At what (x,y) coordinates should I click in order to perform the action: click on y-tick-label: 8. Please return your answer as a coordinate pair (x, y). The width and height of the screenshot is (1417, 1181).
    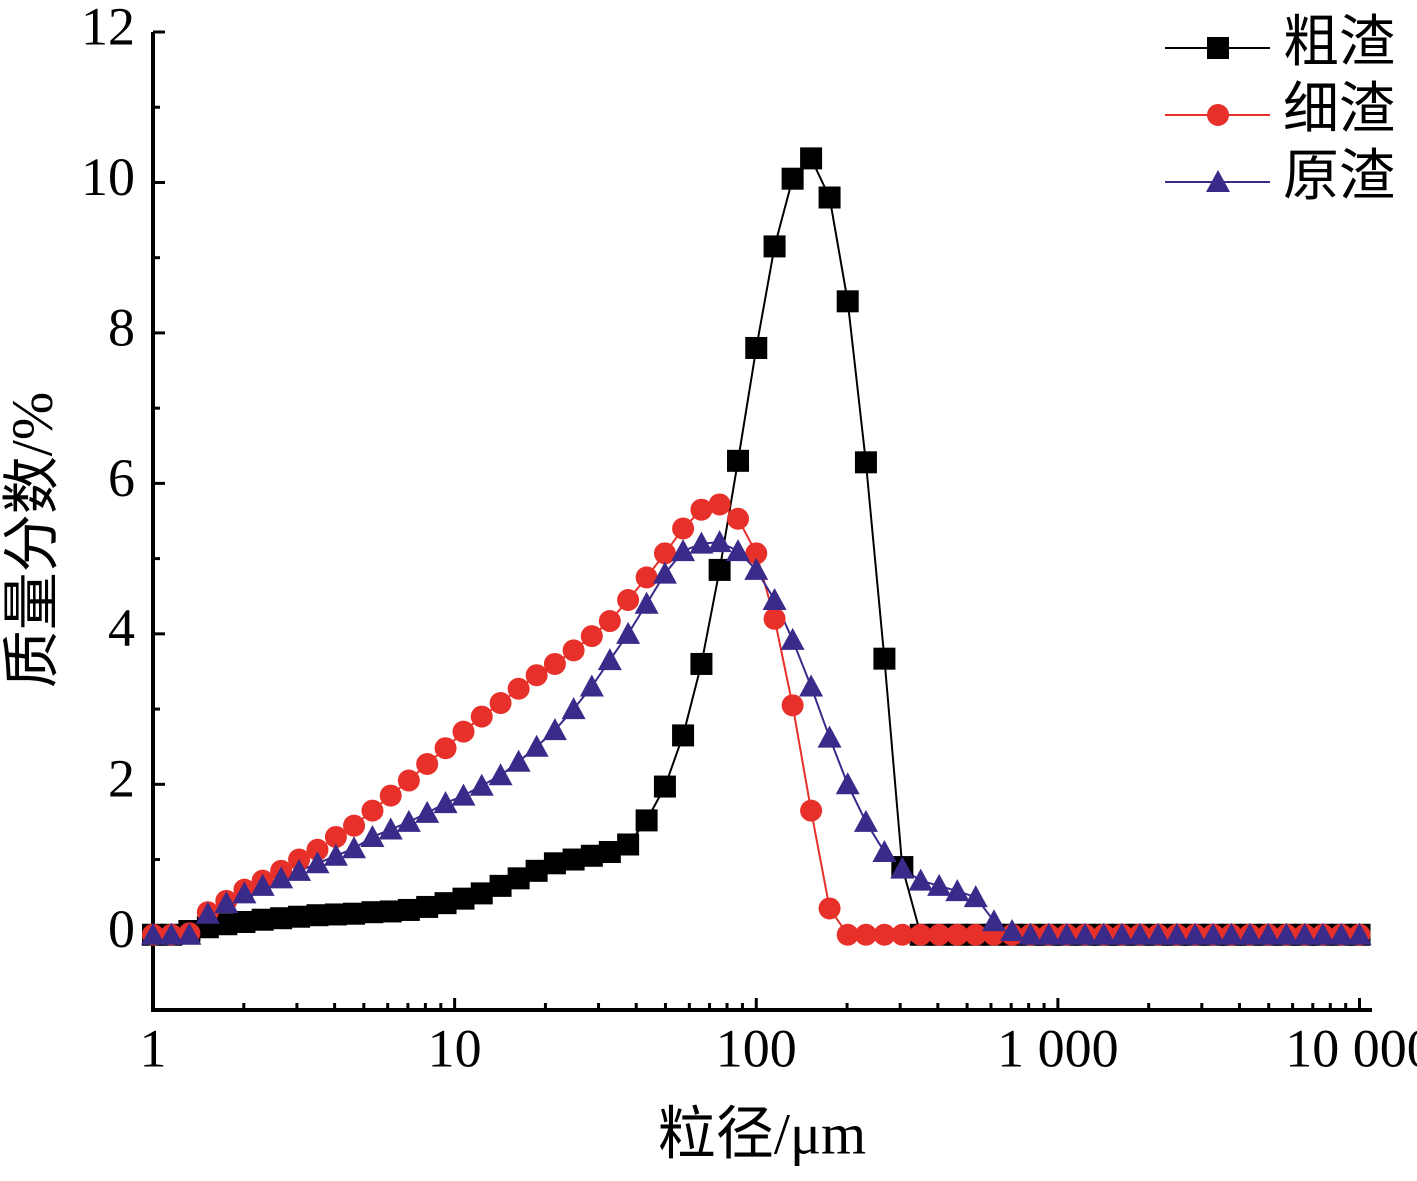
    Looking at the image, I should click on (121, 327).